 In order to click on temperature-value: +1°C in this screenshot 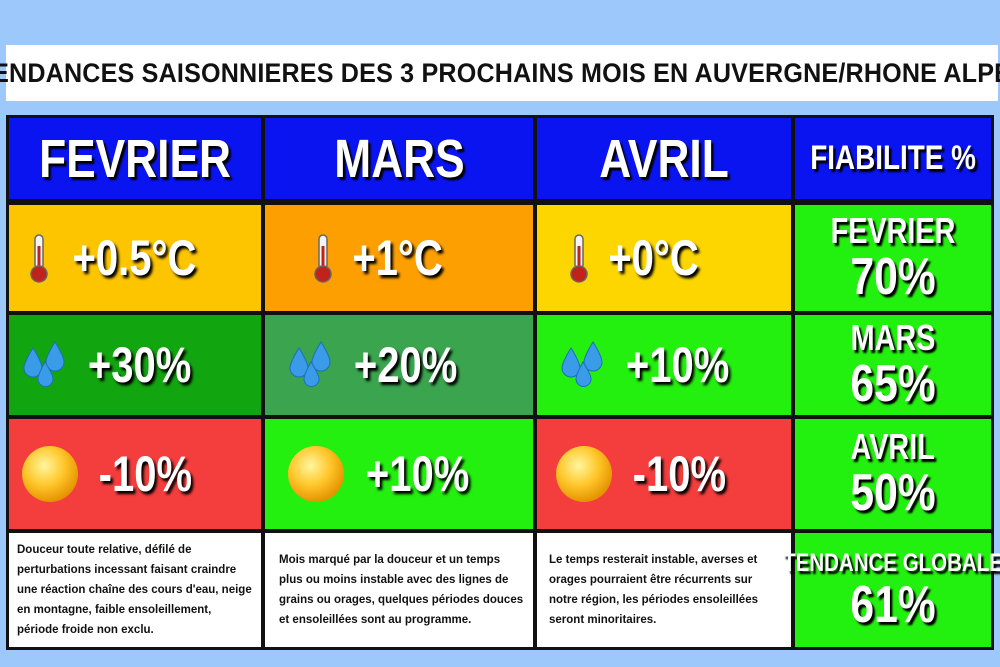, I will do `click(397, 258)`.